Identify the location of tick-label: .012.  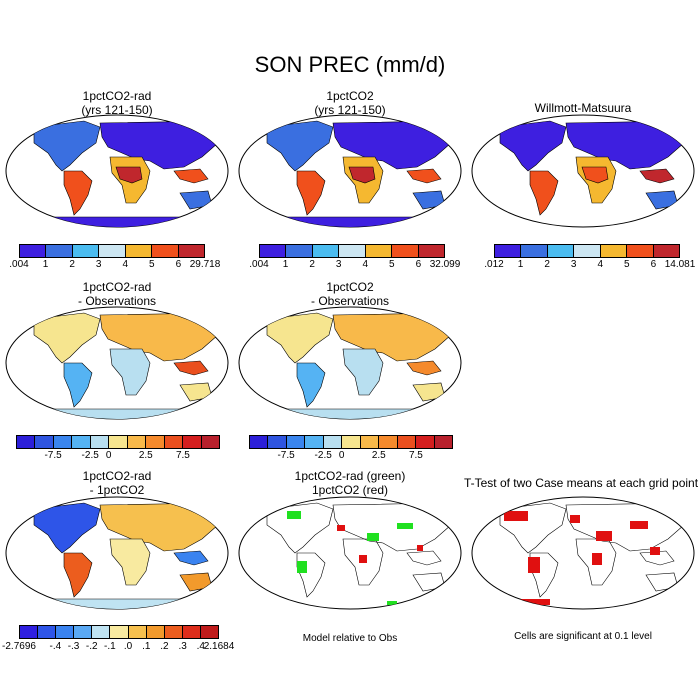
(494, 264).